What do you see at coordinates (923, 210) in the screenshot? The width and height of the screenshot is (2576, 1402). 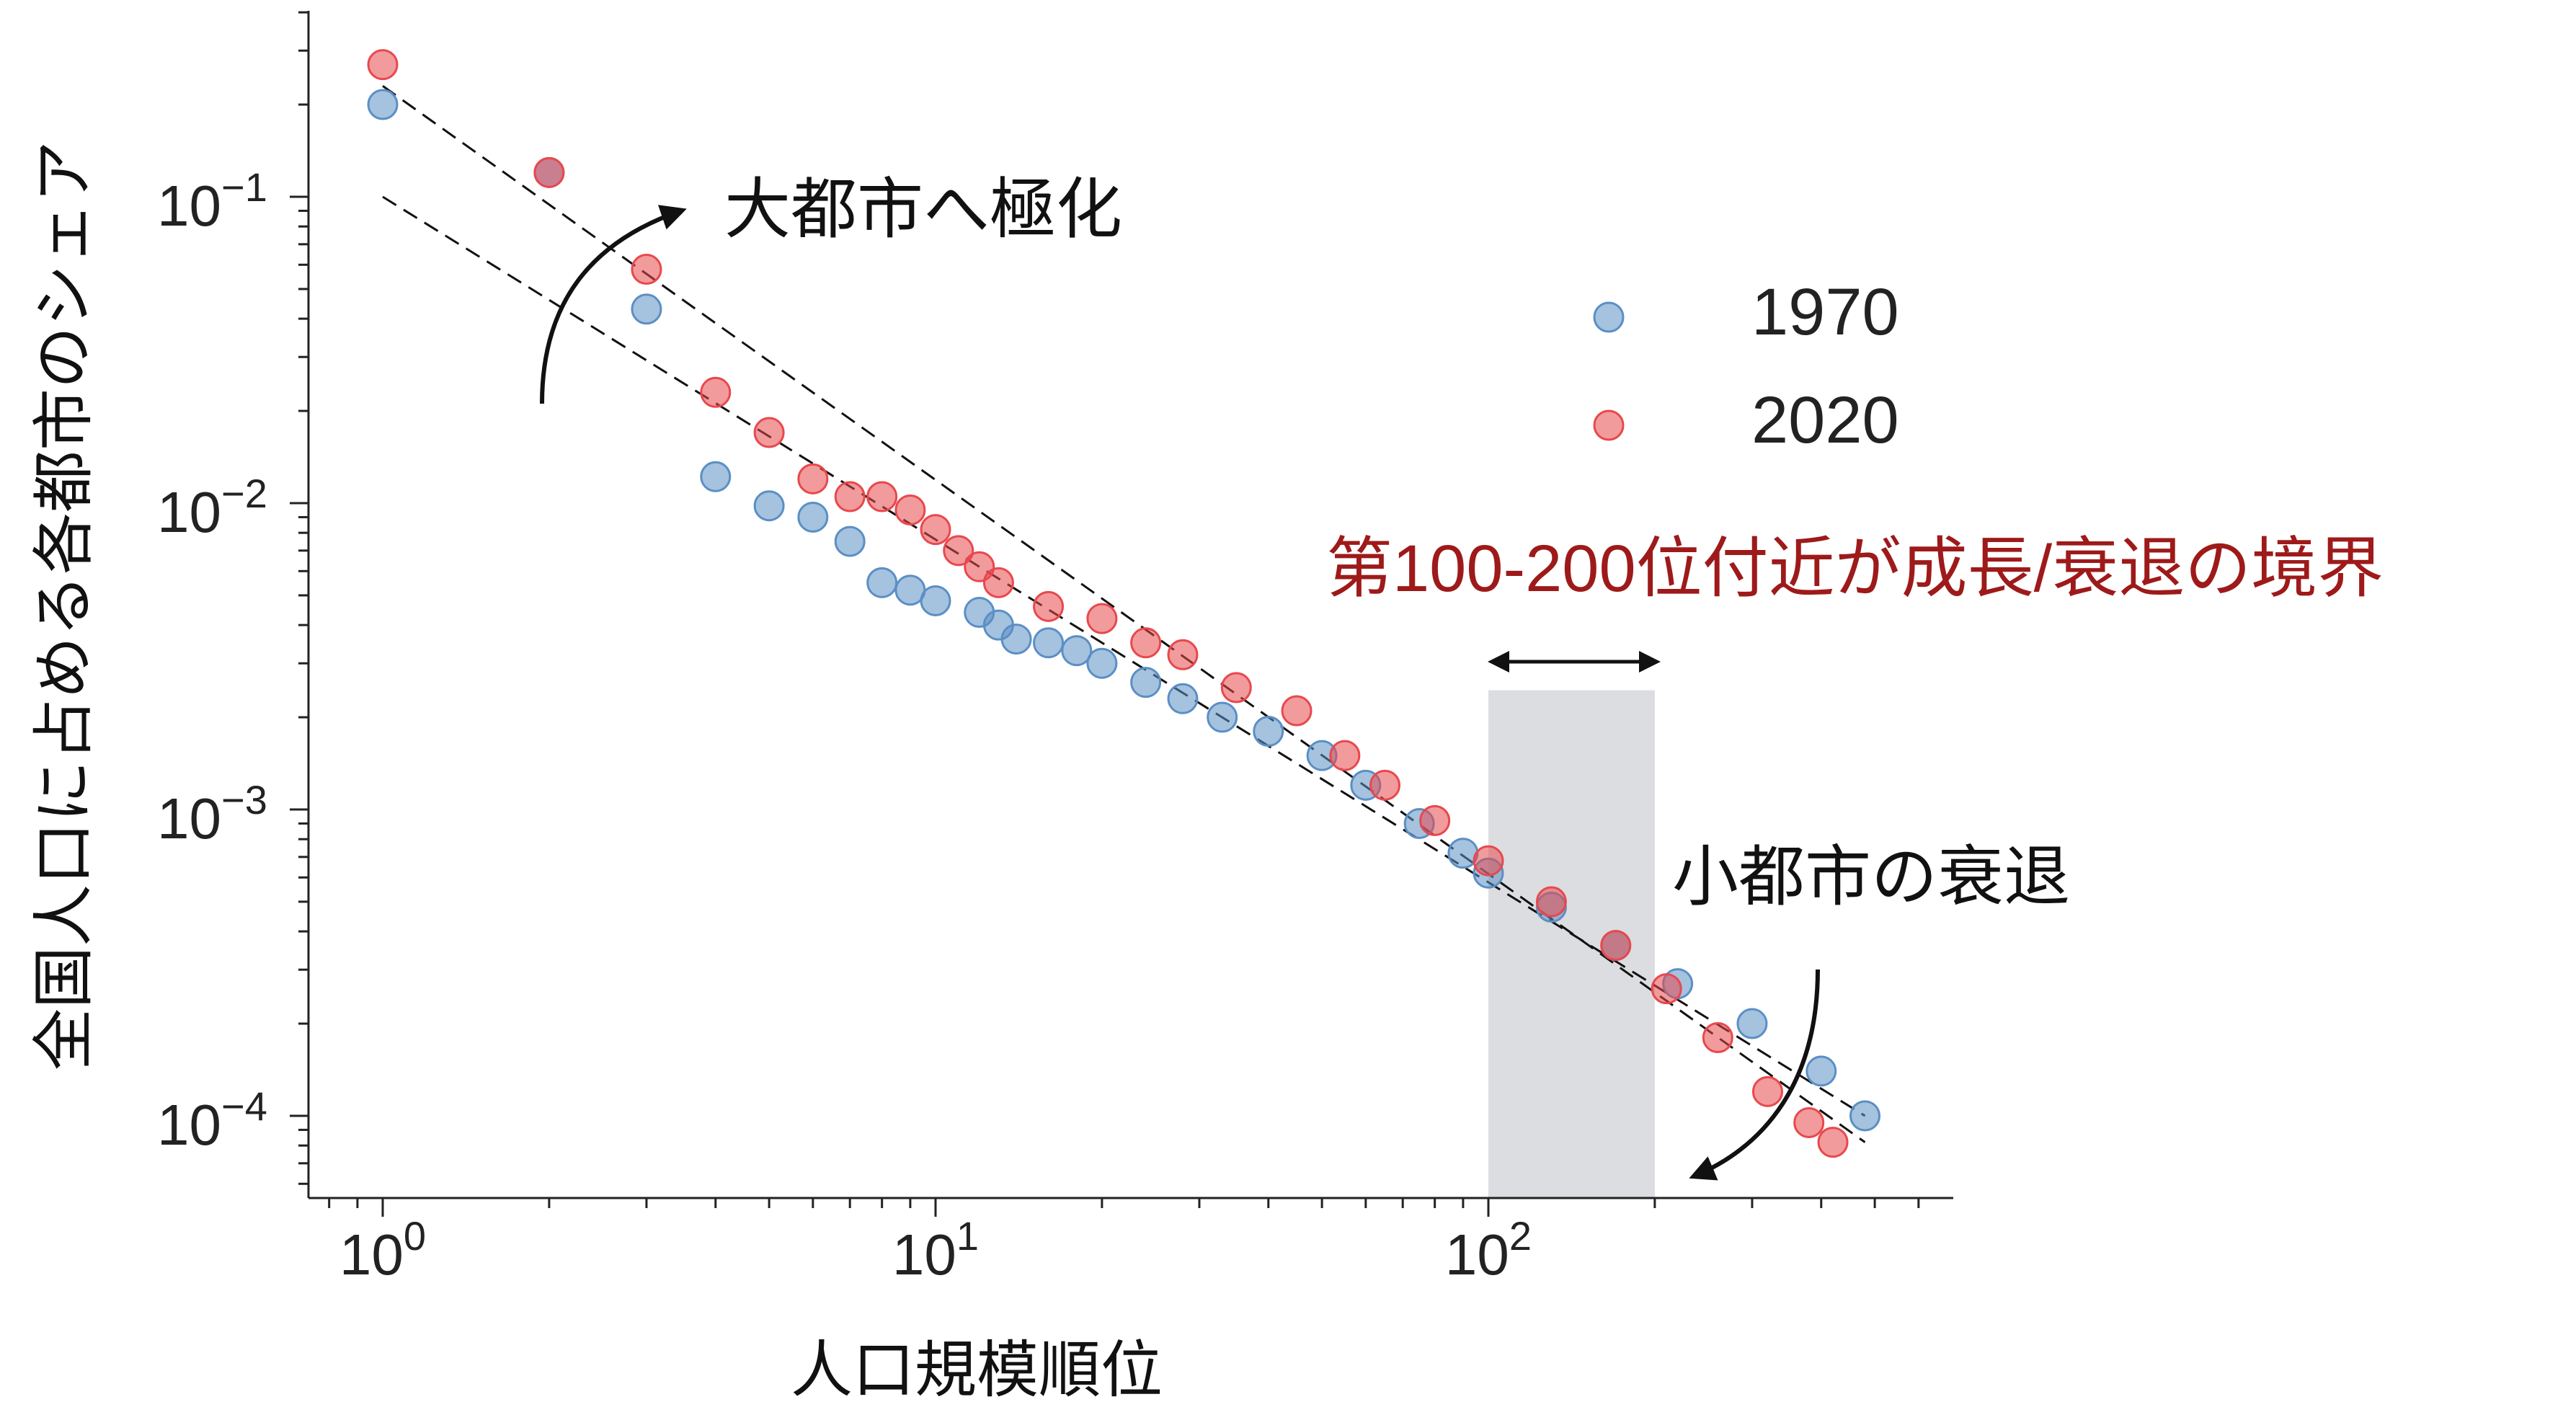 I see `concentration-annotation: 大都市へ極化` at bounding box center [923, 210].